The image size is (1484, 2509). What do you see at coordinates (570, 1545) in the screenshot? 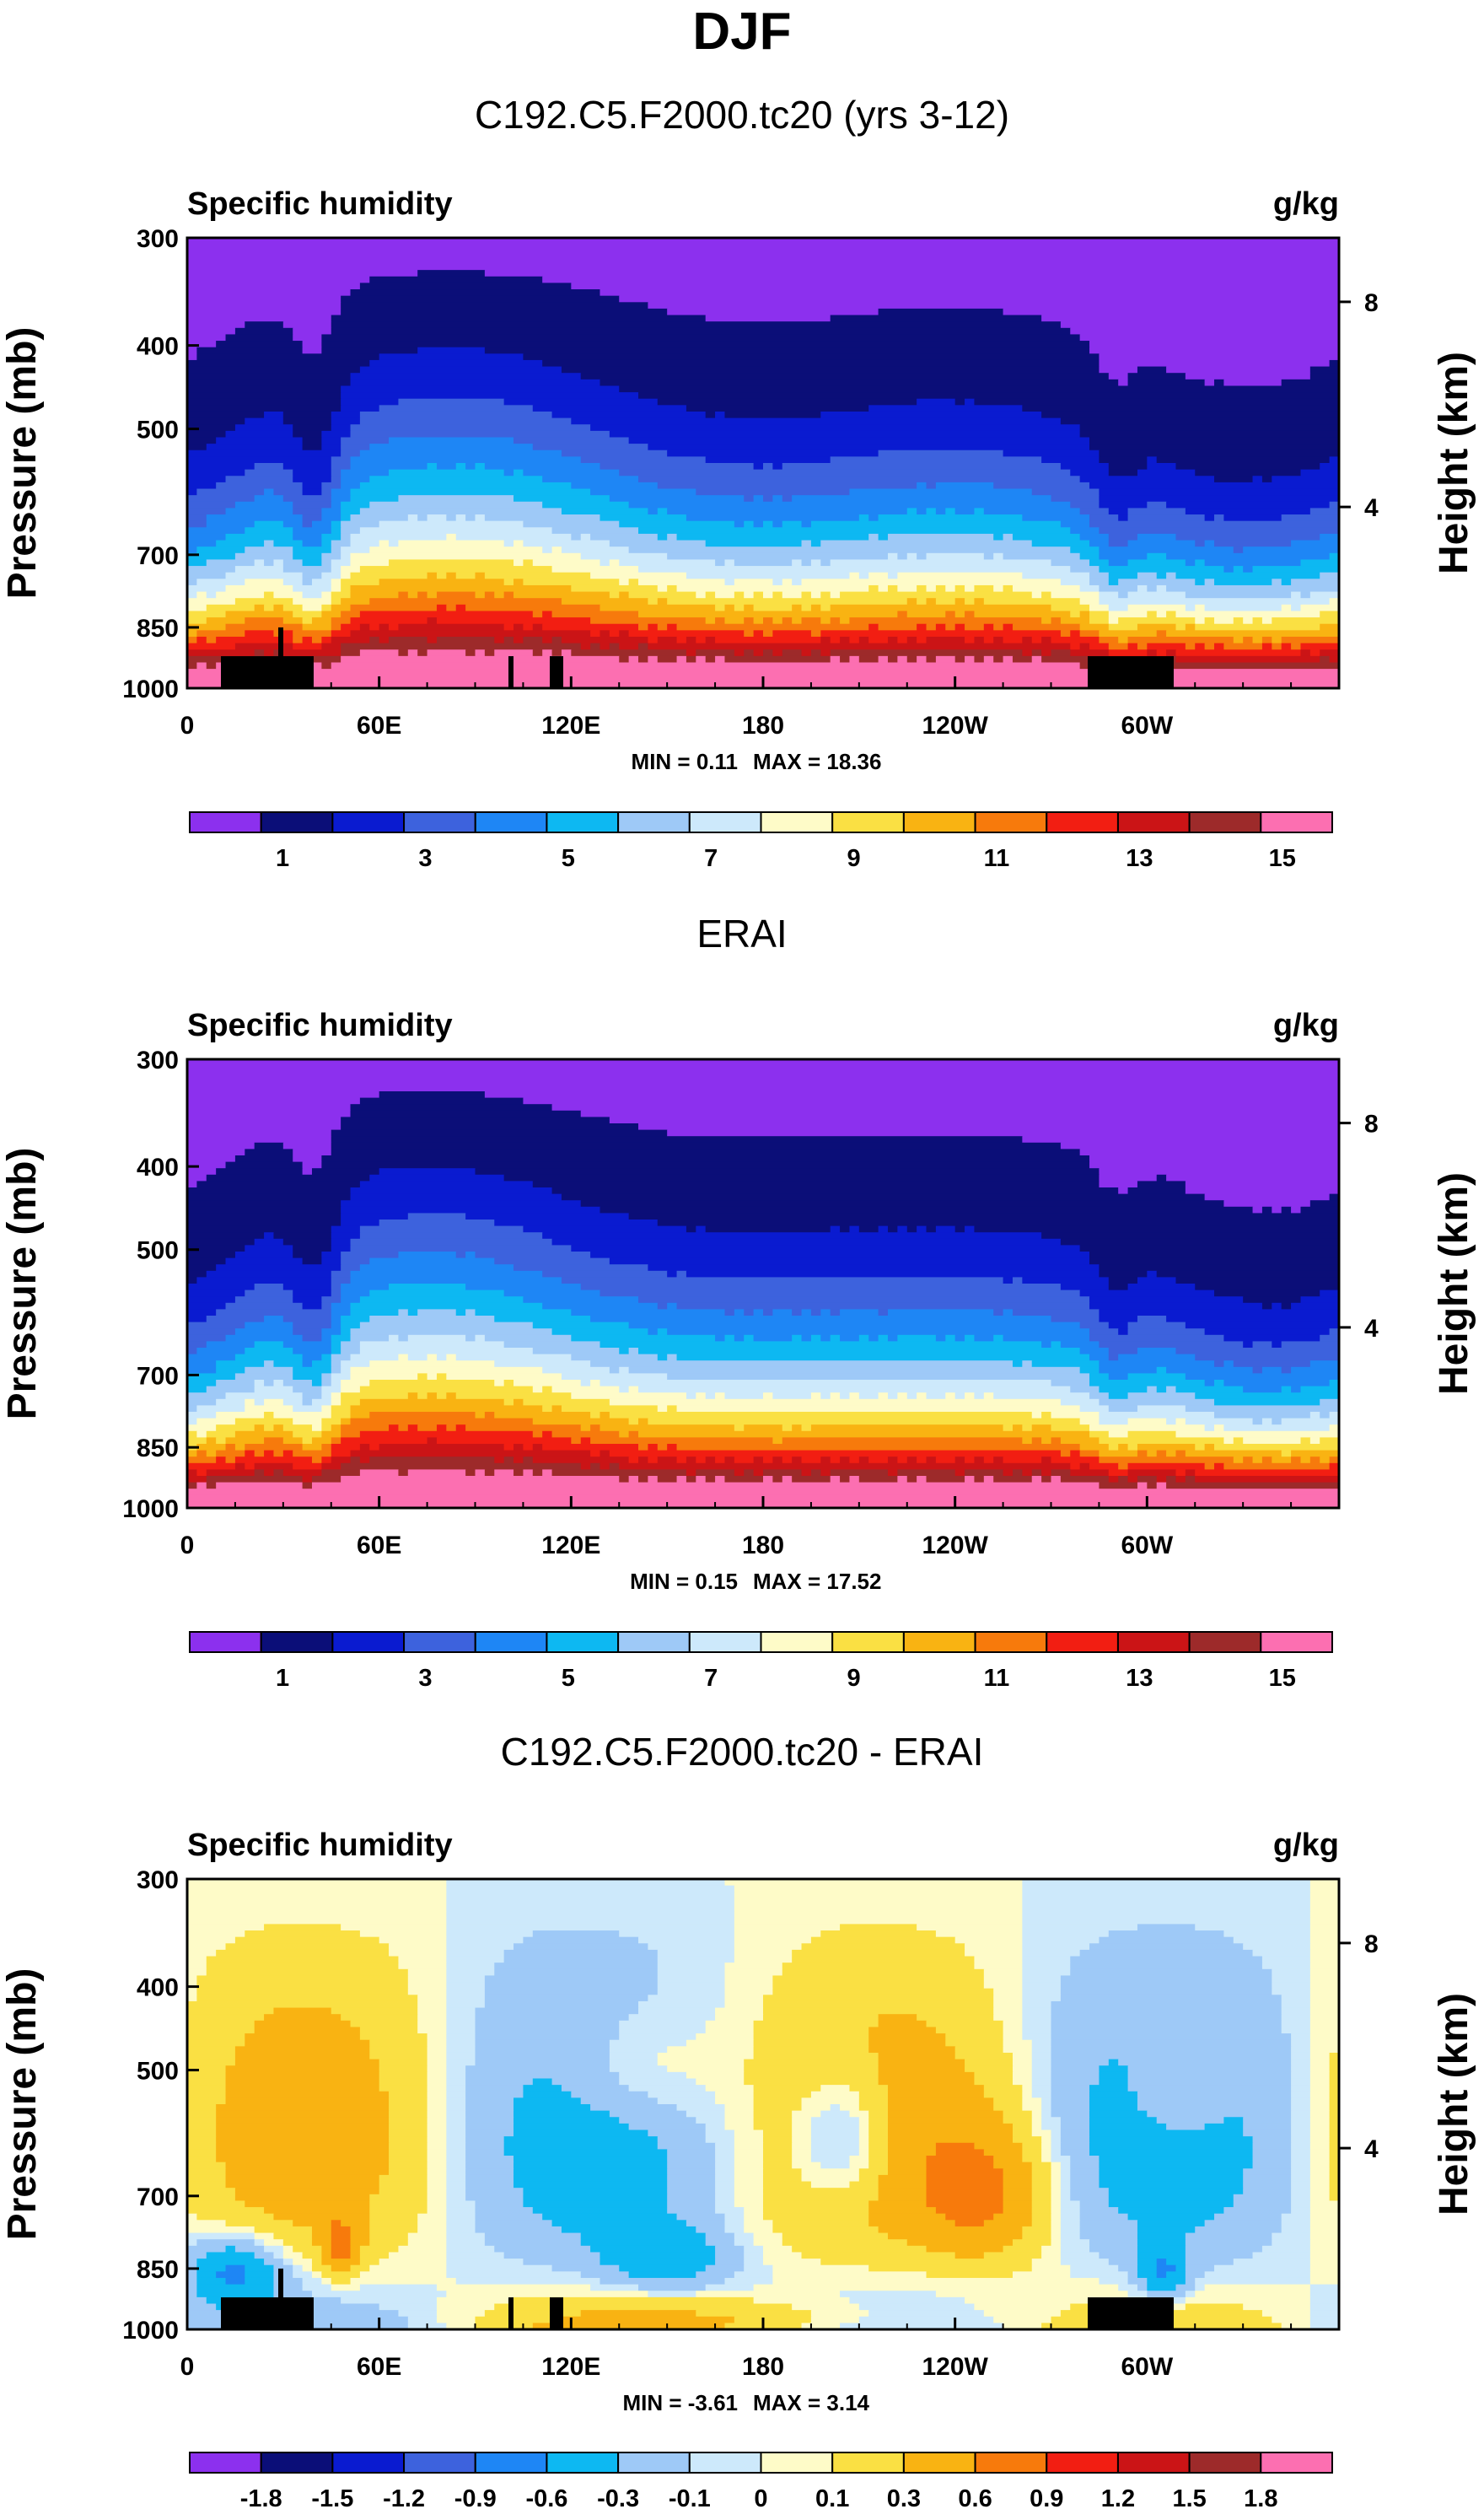
I see `x-tick-label: 120E` at bounding box center [570, 1545].